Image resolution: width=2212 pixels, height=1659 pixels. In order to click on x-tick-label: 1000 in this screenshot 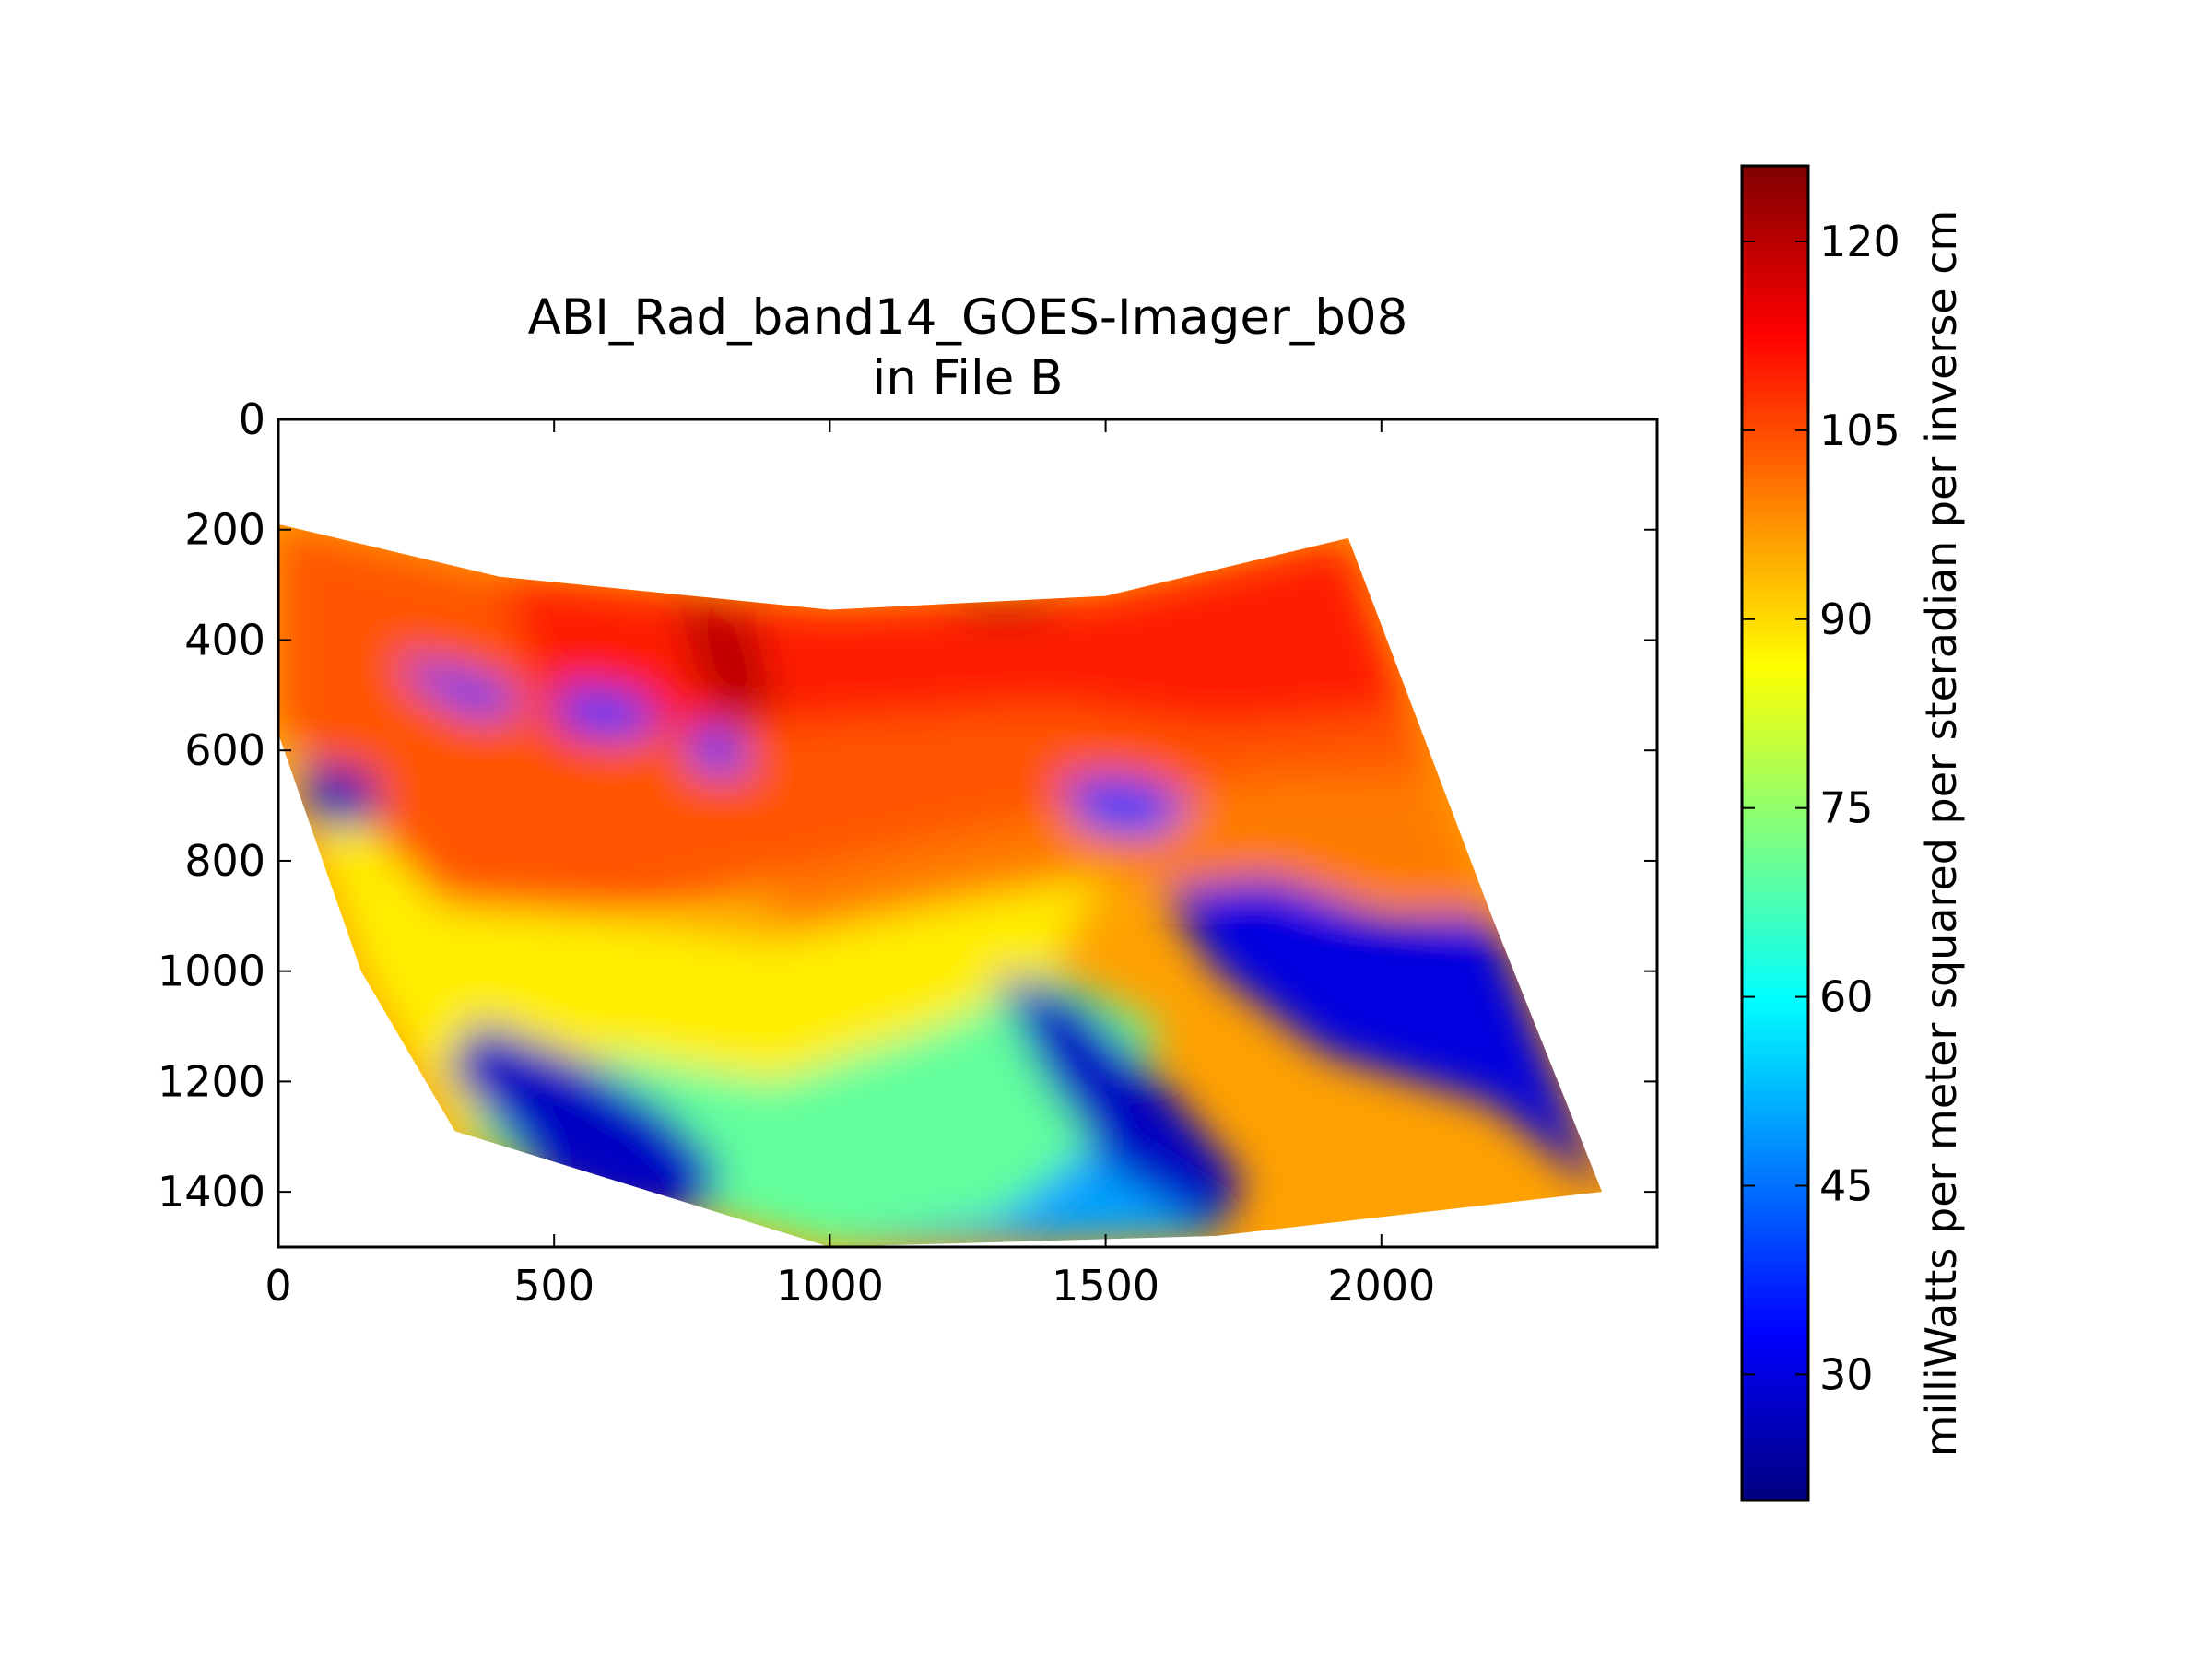, I will do `click(830, 1286)`.